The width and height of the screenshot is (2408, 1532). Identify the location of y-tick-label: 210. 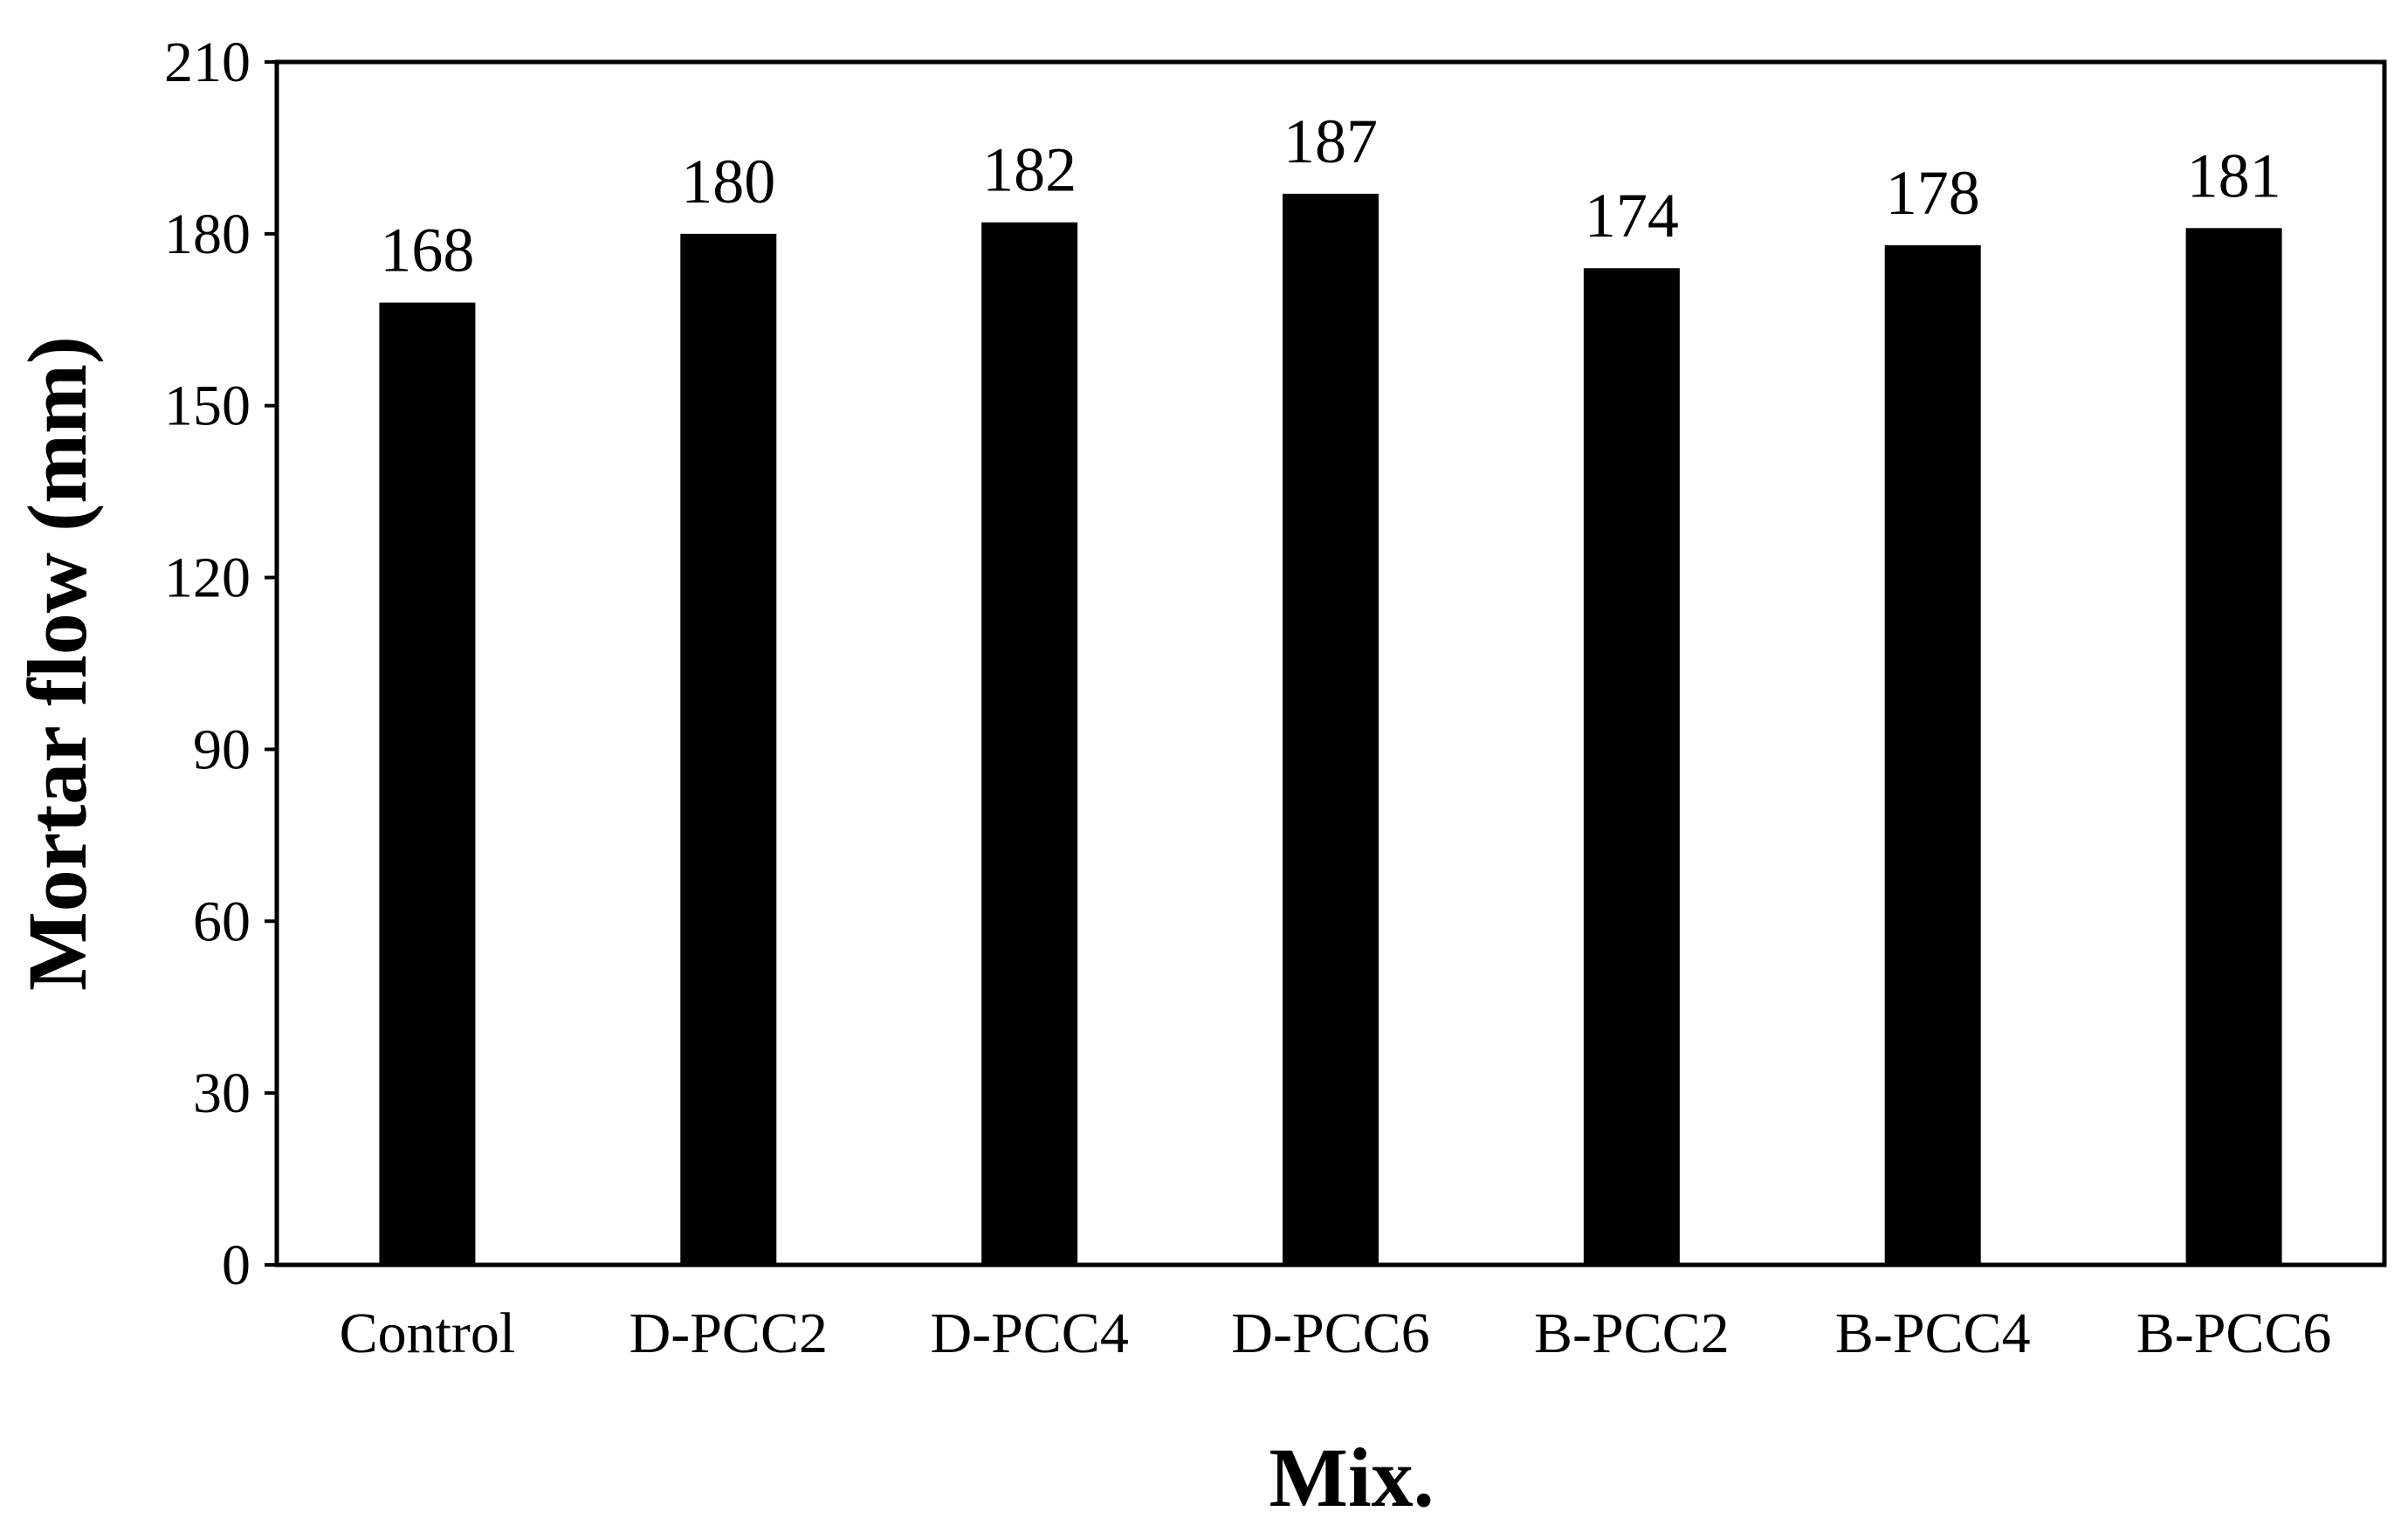
(207, 62).